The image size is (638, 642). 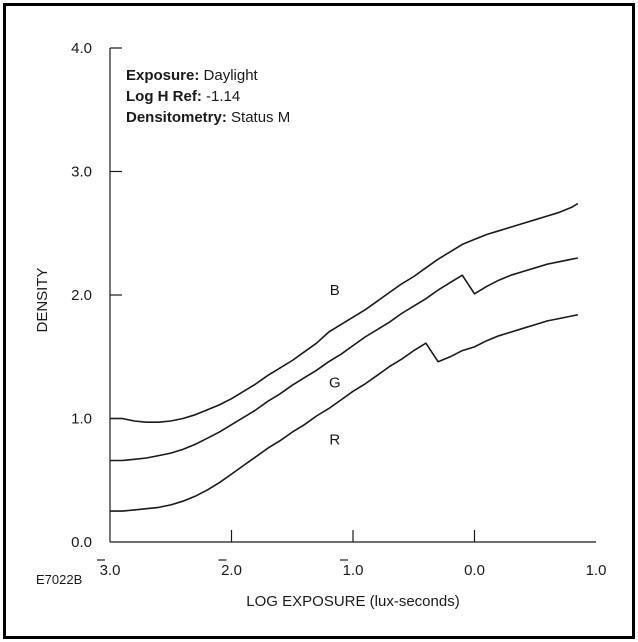 What do you see at coordinates (335, 383) in the screenshot?
I see `curve-label-G: G` at bounding box center [335, 383].